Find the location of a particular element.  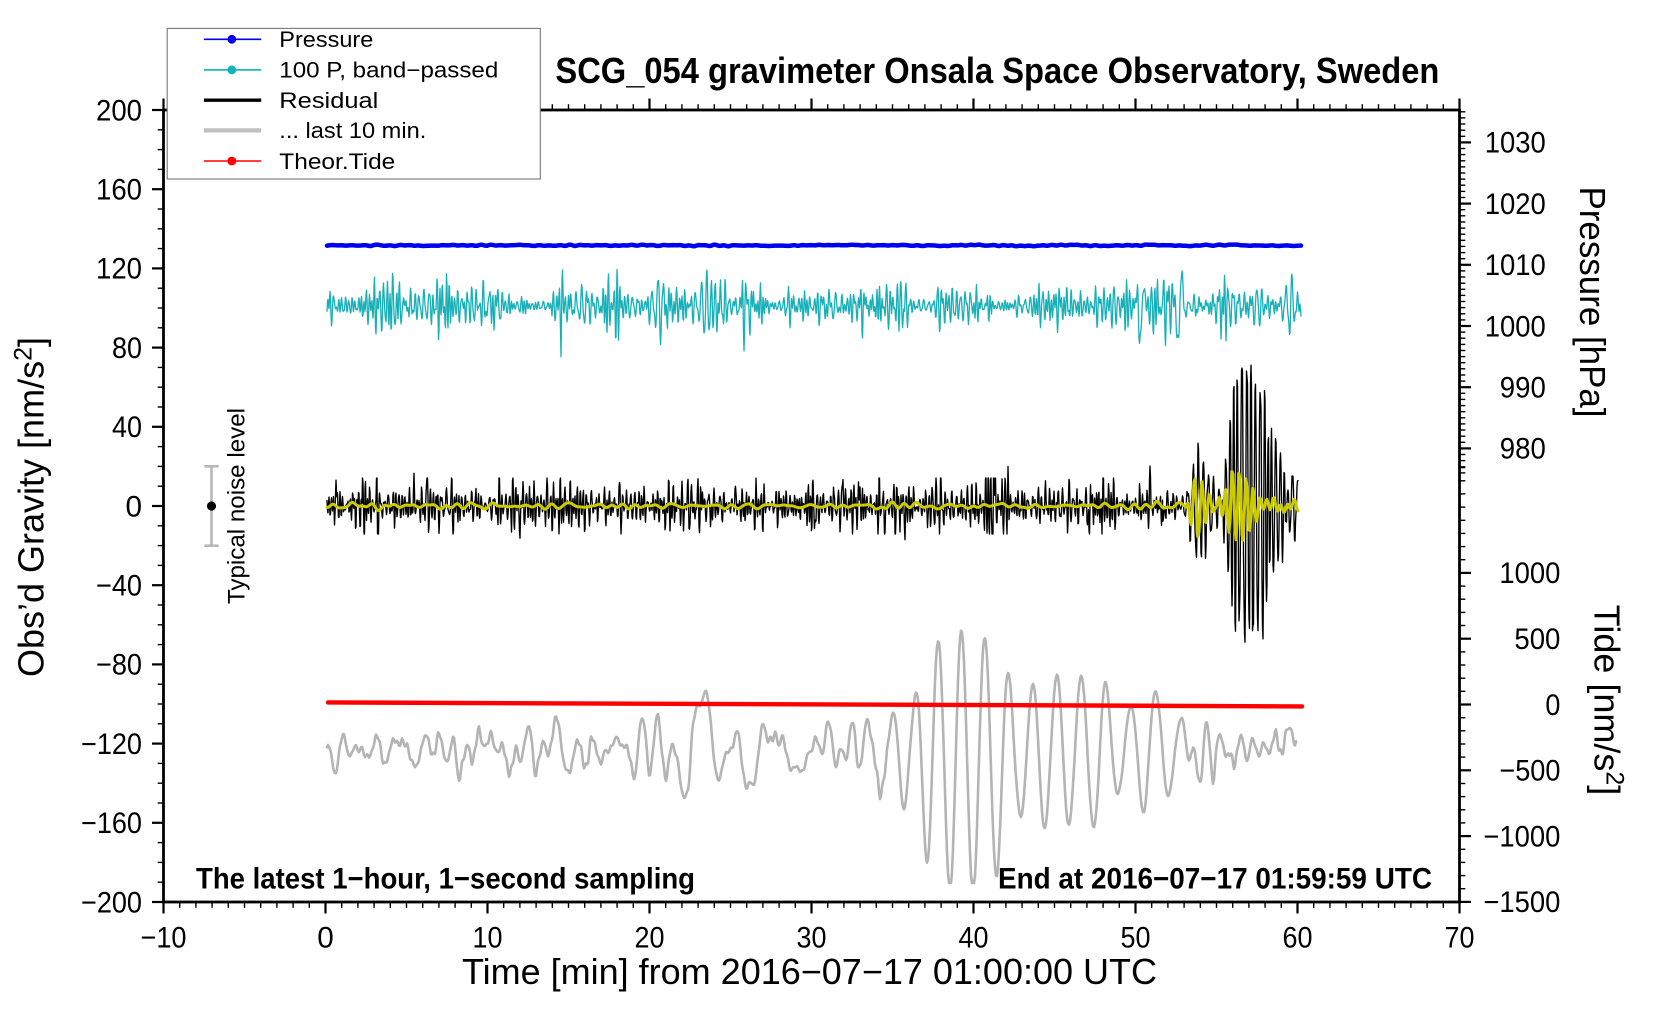

svg-text: −1000 is located at coordinates (1521, 836).